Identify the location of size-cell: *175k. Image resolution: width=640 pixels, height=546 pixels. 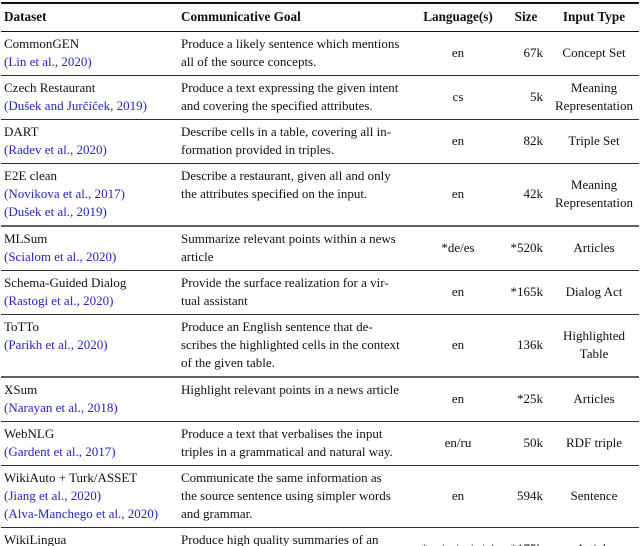
(526, 537).